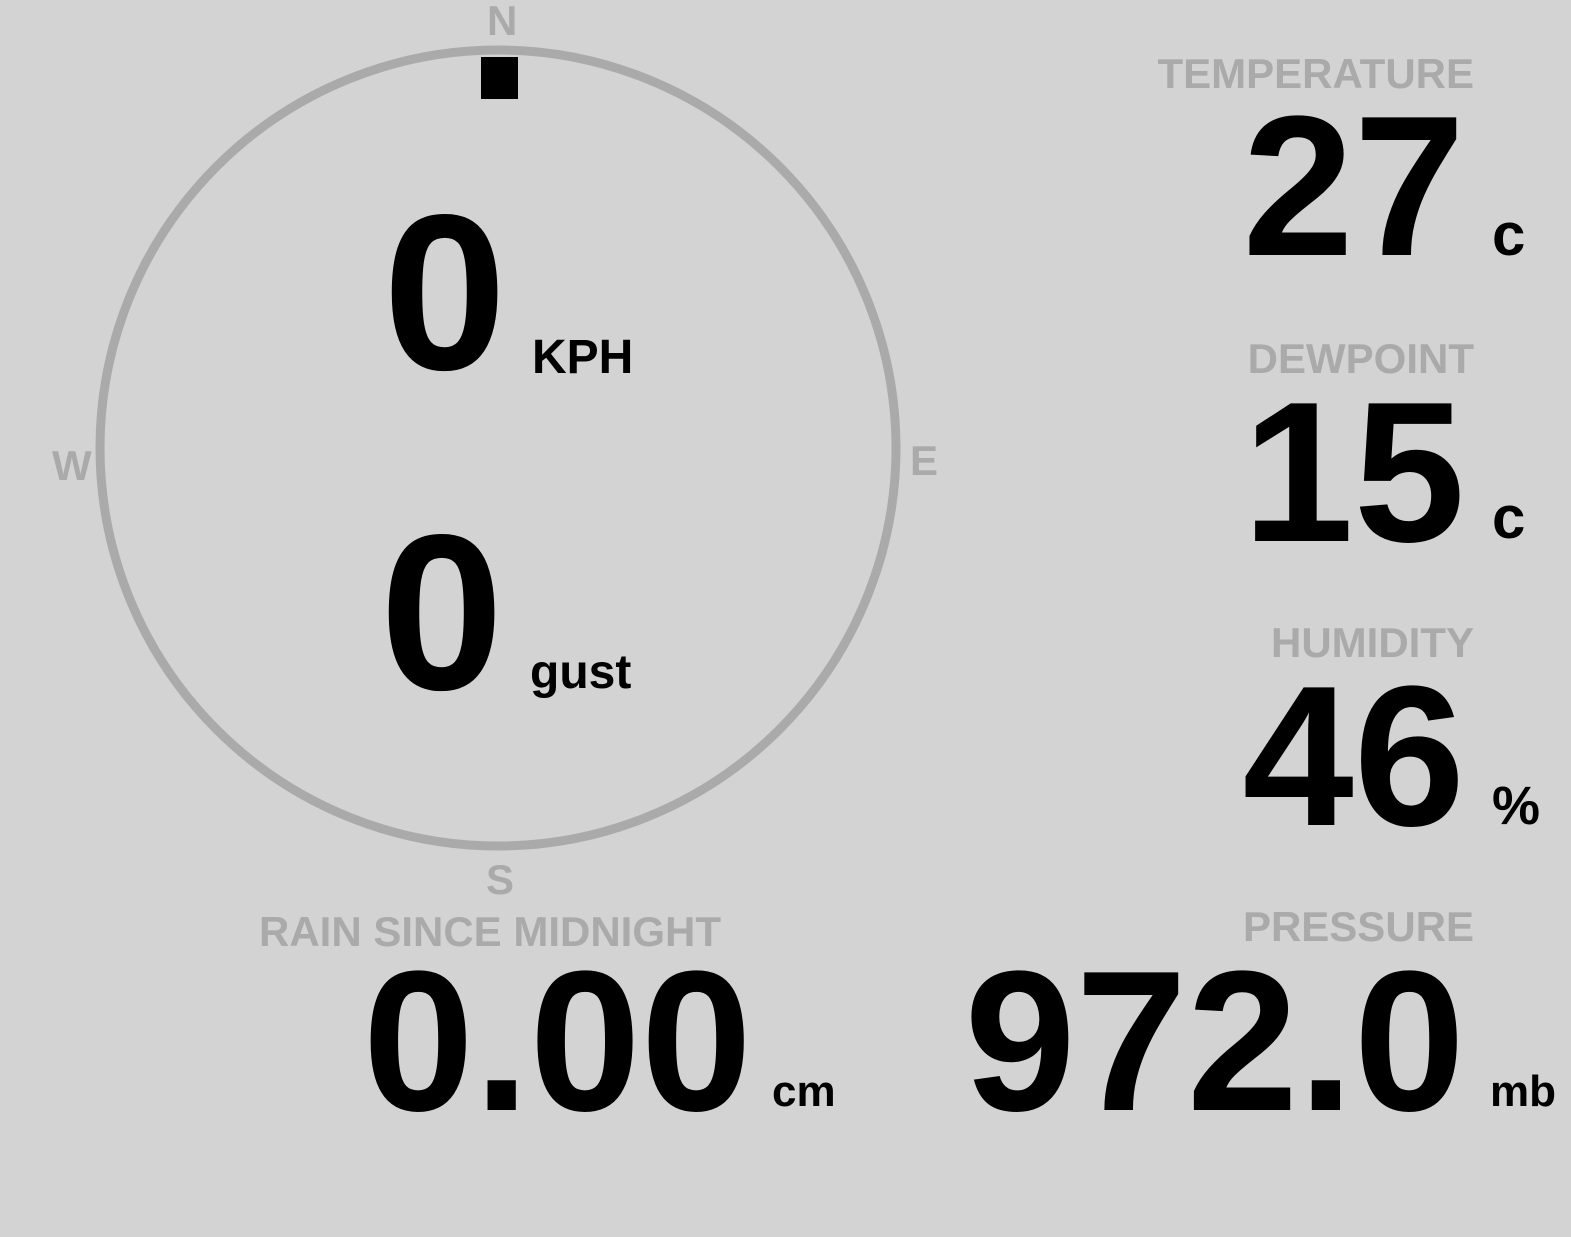  What do you see at coordinates (1360, 358) in the screenshot?
I see `dewpoint-label: DEWPOINT` at bounding box center [1360, 358].